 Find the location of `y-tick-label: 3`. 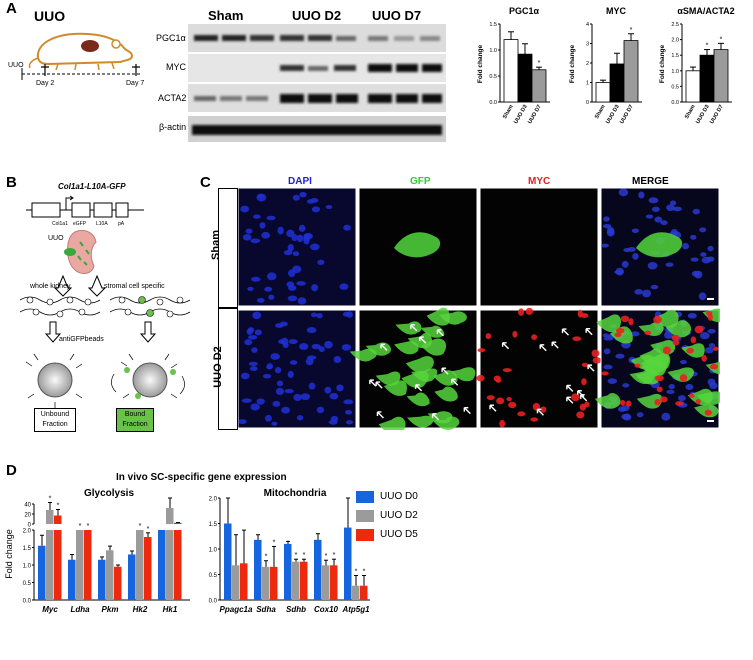

y-tick-label: 3 is located at coordinates (587, 45).